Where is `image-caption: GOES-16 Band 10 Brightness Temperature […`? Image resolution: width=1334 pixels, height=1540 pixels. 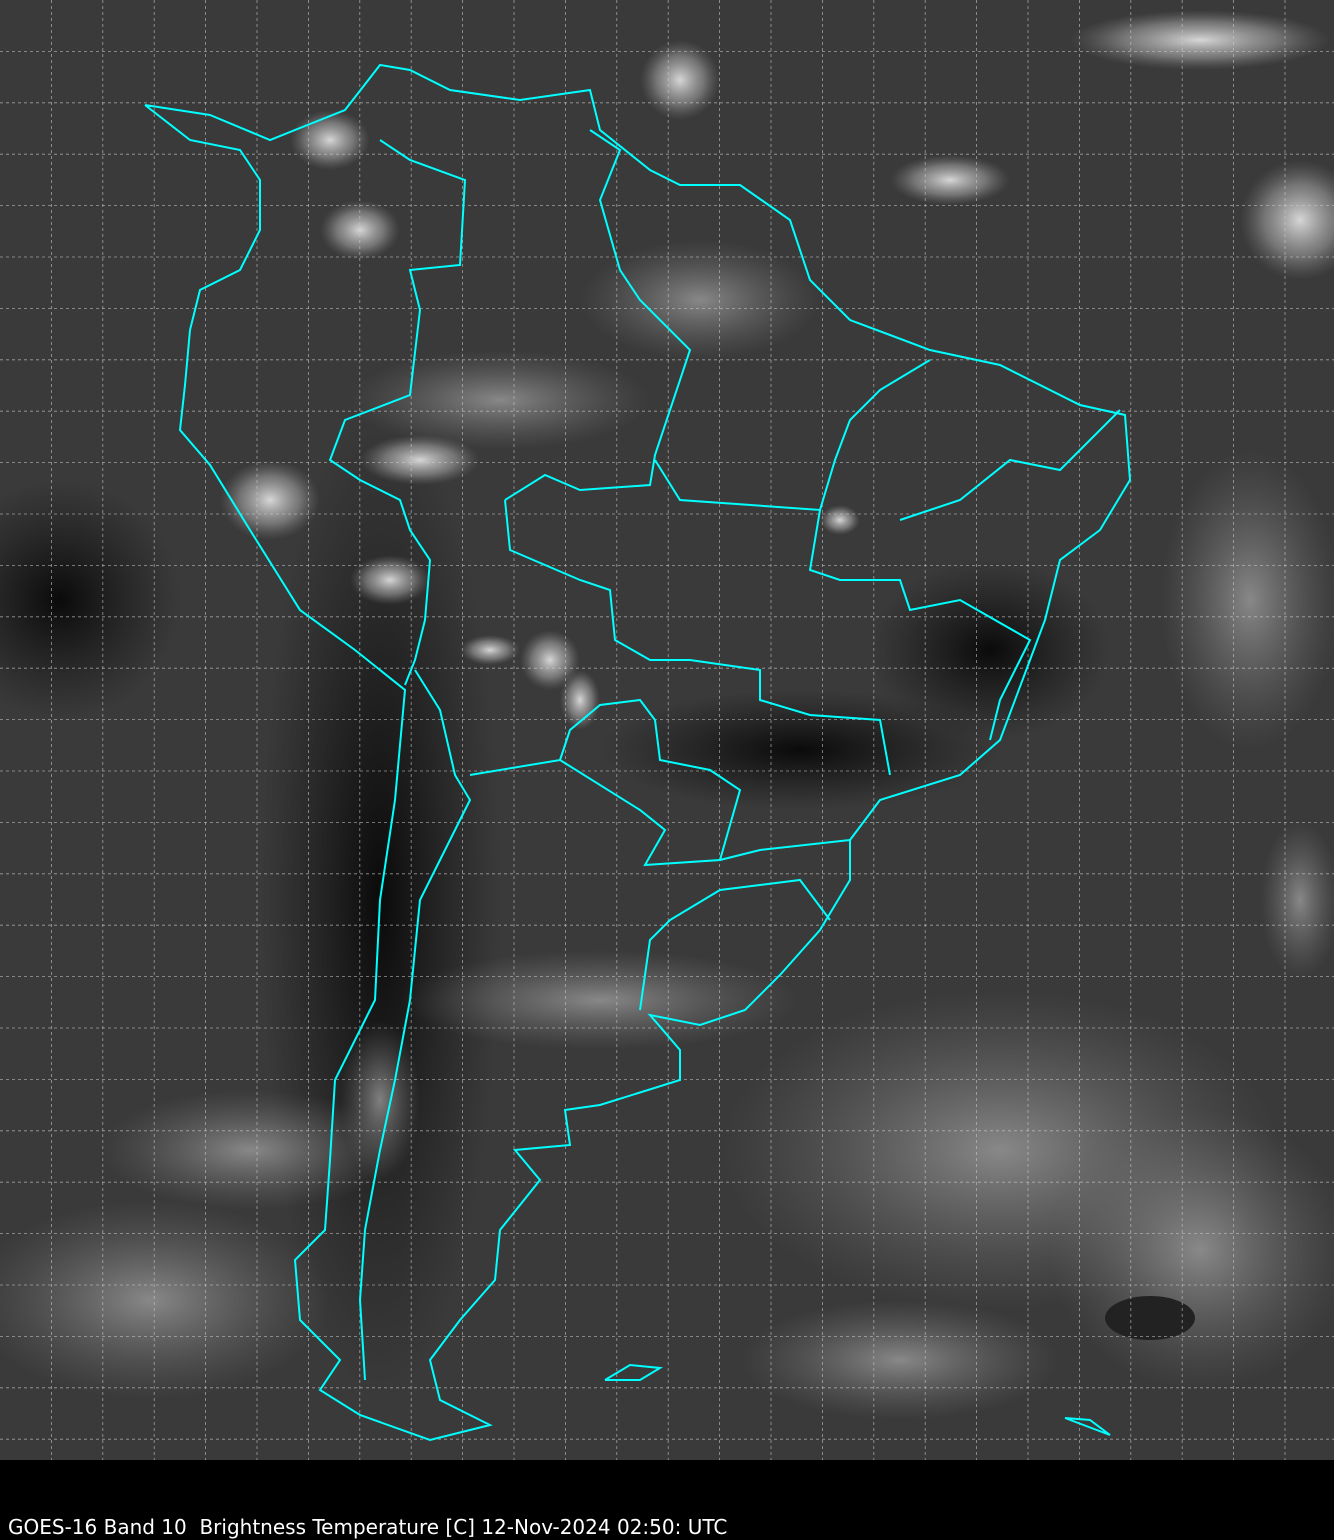
image-caption: GOES-16 Band 10 Brightness Temperature [… is located at coordinates (368, 1527).